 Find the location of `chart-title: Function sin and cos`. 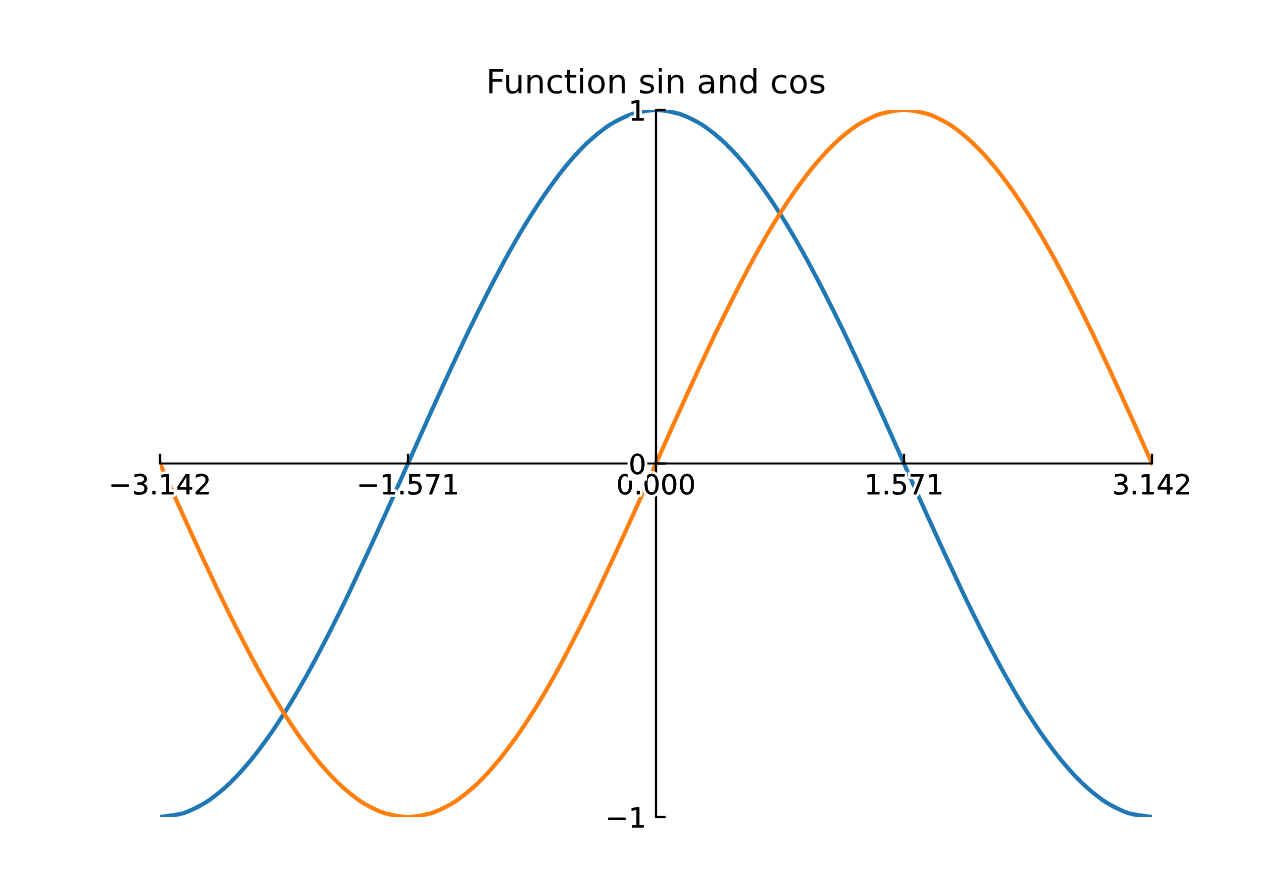

chart-title: Function sin and cos is located at coordinates (657, 81).